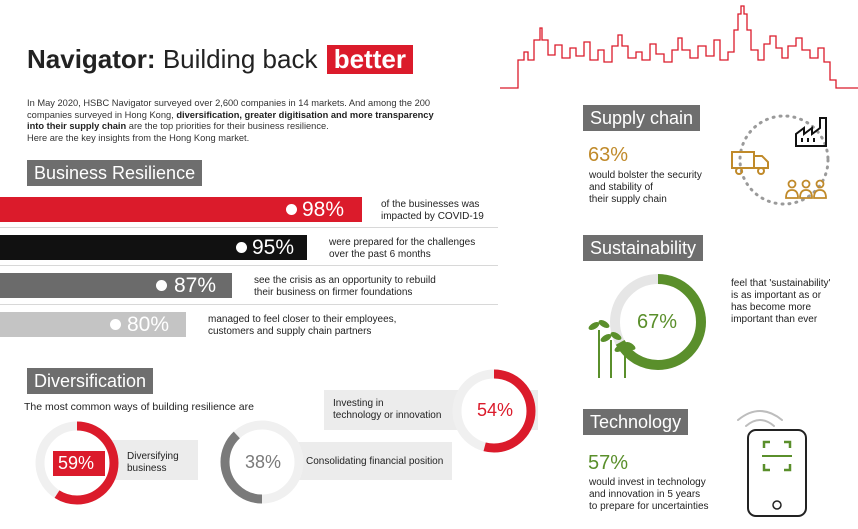  What do you see at coordinates (181, 209) in the screenshot?
I see `resilience-bar-1: 98%` at bounding box center [181, 209].